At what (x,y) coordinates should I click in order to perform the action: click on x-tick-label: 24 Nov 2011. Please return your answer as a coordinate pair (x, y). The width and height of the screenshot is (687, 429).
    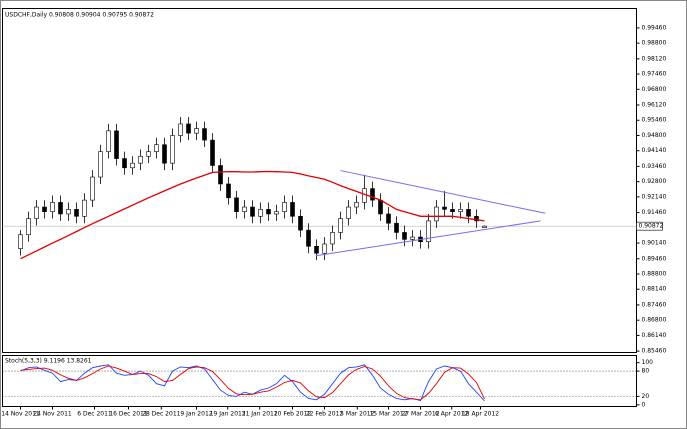
    Looking at the image, I should click on (52, 414).